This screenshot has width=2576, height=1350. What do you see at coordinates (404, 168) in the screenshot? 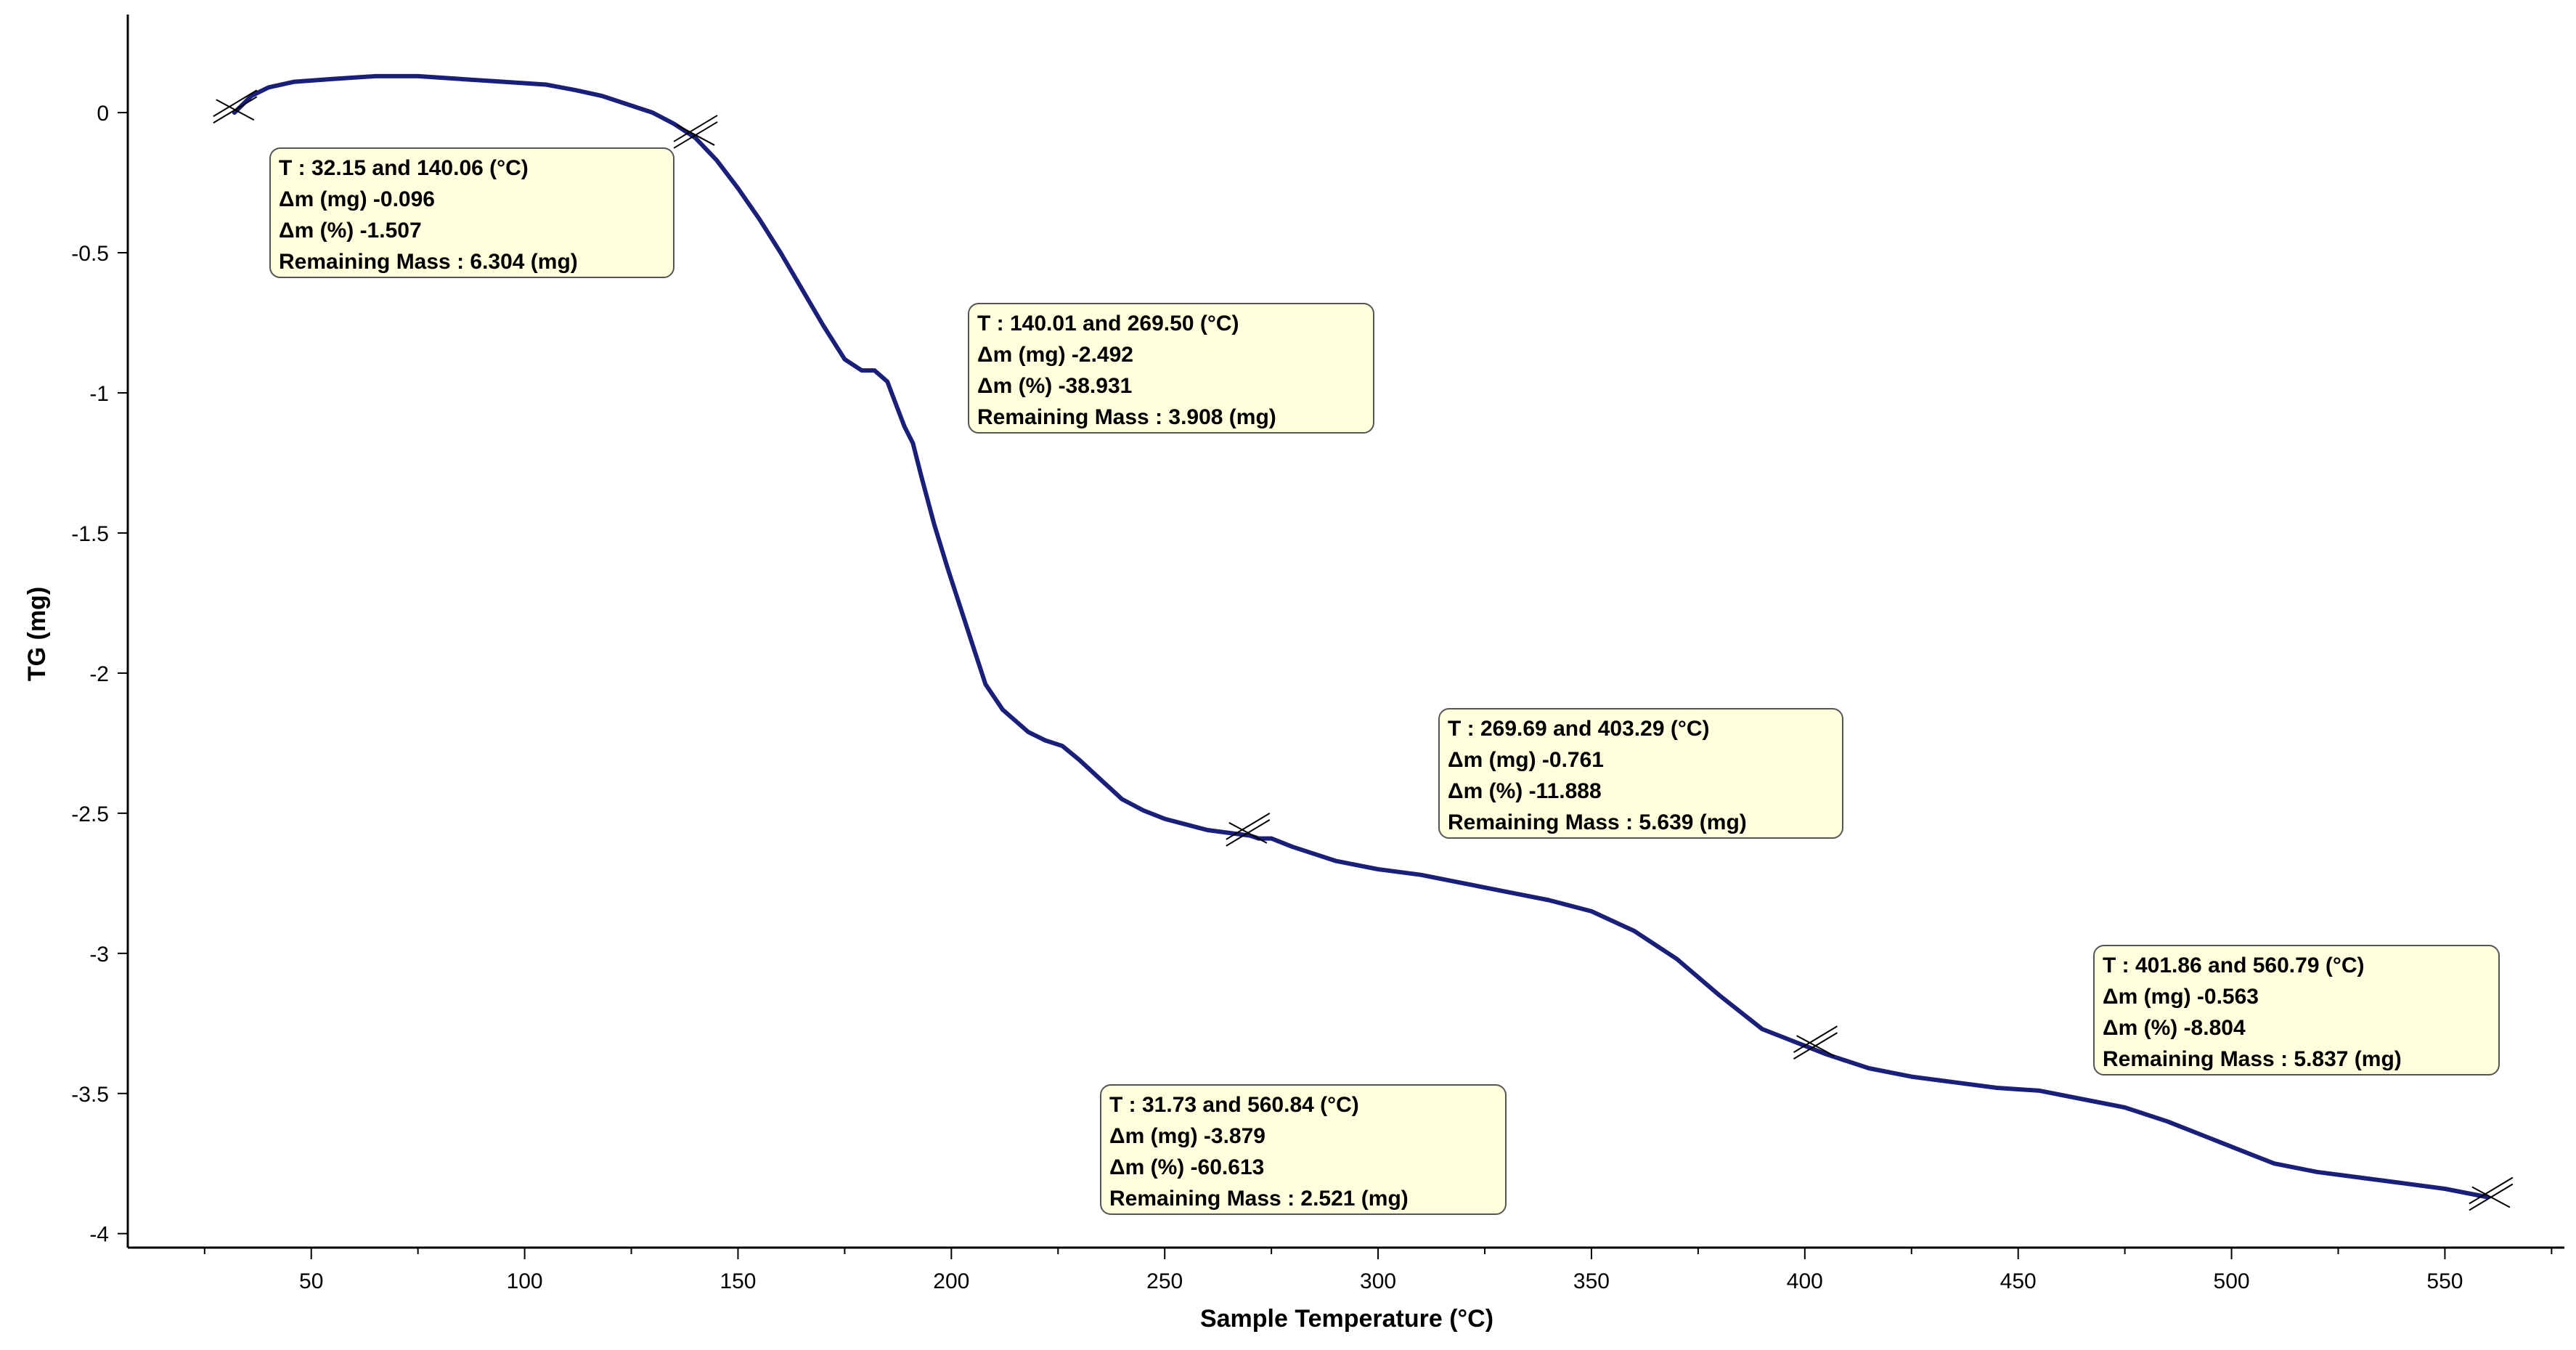
I see `annotation-step-1-line-1: T : 32.15 and 140.06 (°C)` at bounding box center [404, 168].